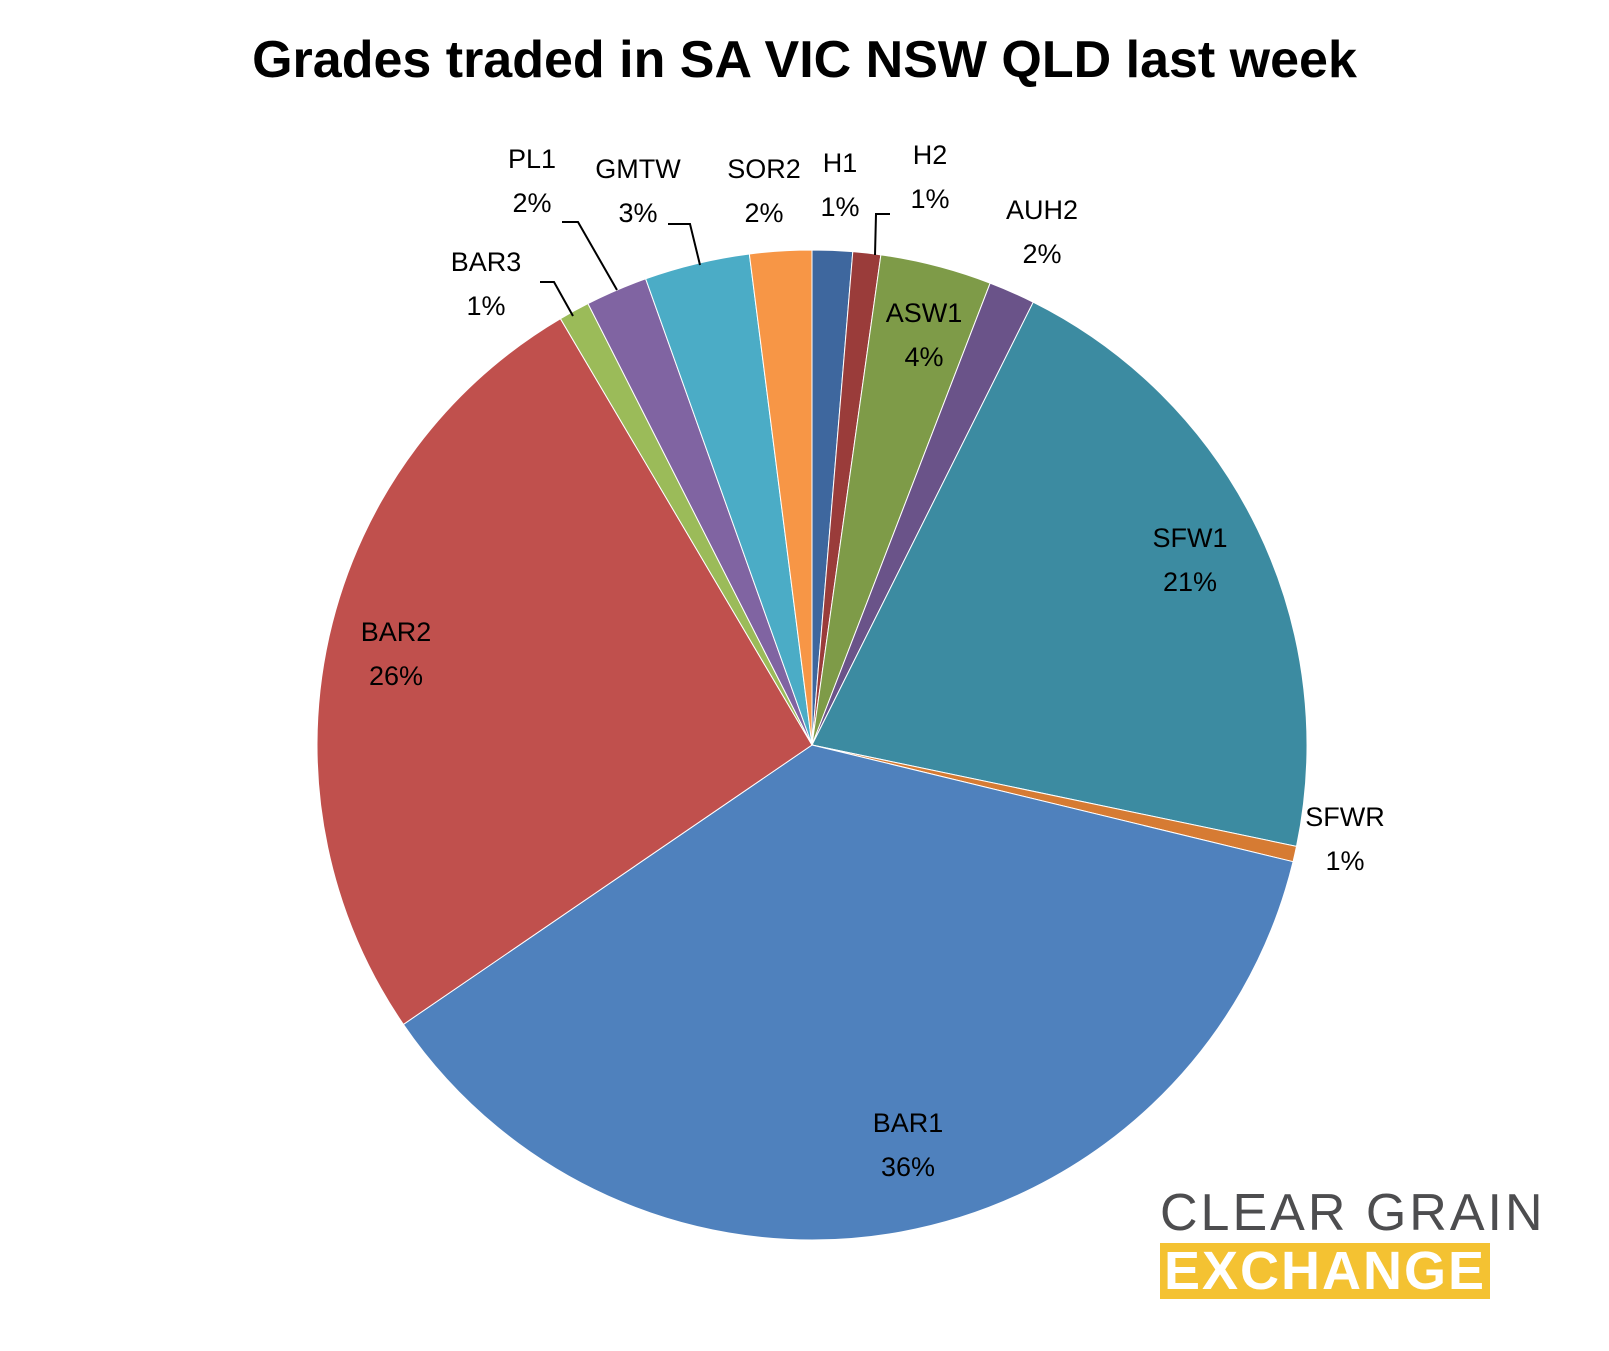 The image size is (1609, 1351). What do you see at coordinates (557, 299) in the screenshot?
I see `leader-line-bar3` at bounding box center [557, 299].